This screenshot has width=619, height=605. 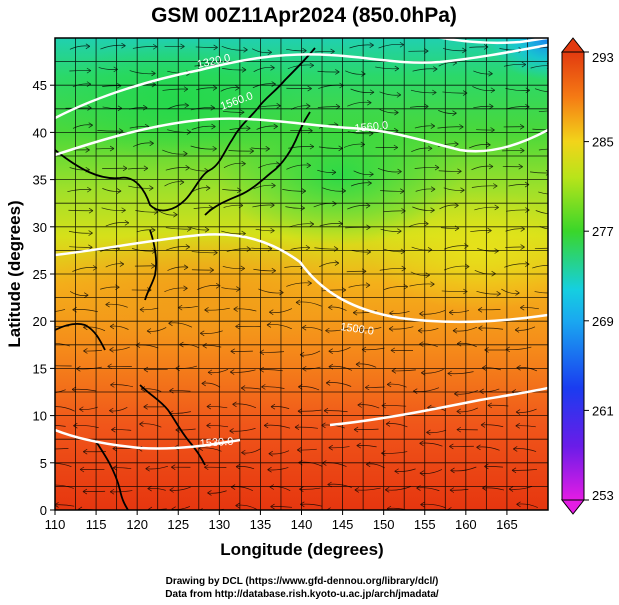 What do you see at coordinates (507, 524) in the screenshot?
I see `x-tick-label: 165` at bounding box center [507, 524].